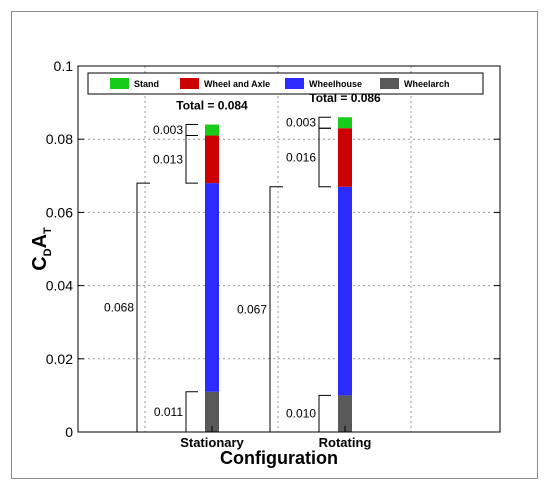  What do you see at coordinates (276, 309) in the screenshot?
I see `bracket-rotating-wheelhouse-total` at bounding box center [276, 309].